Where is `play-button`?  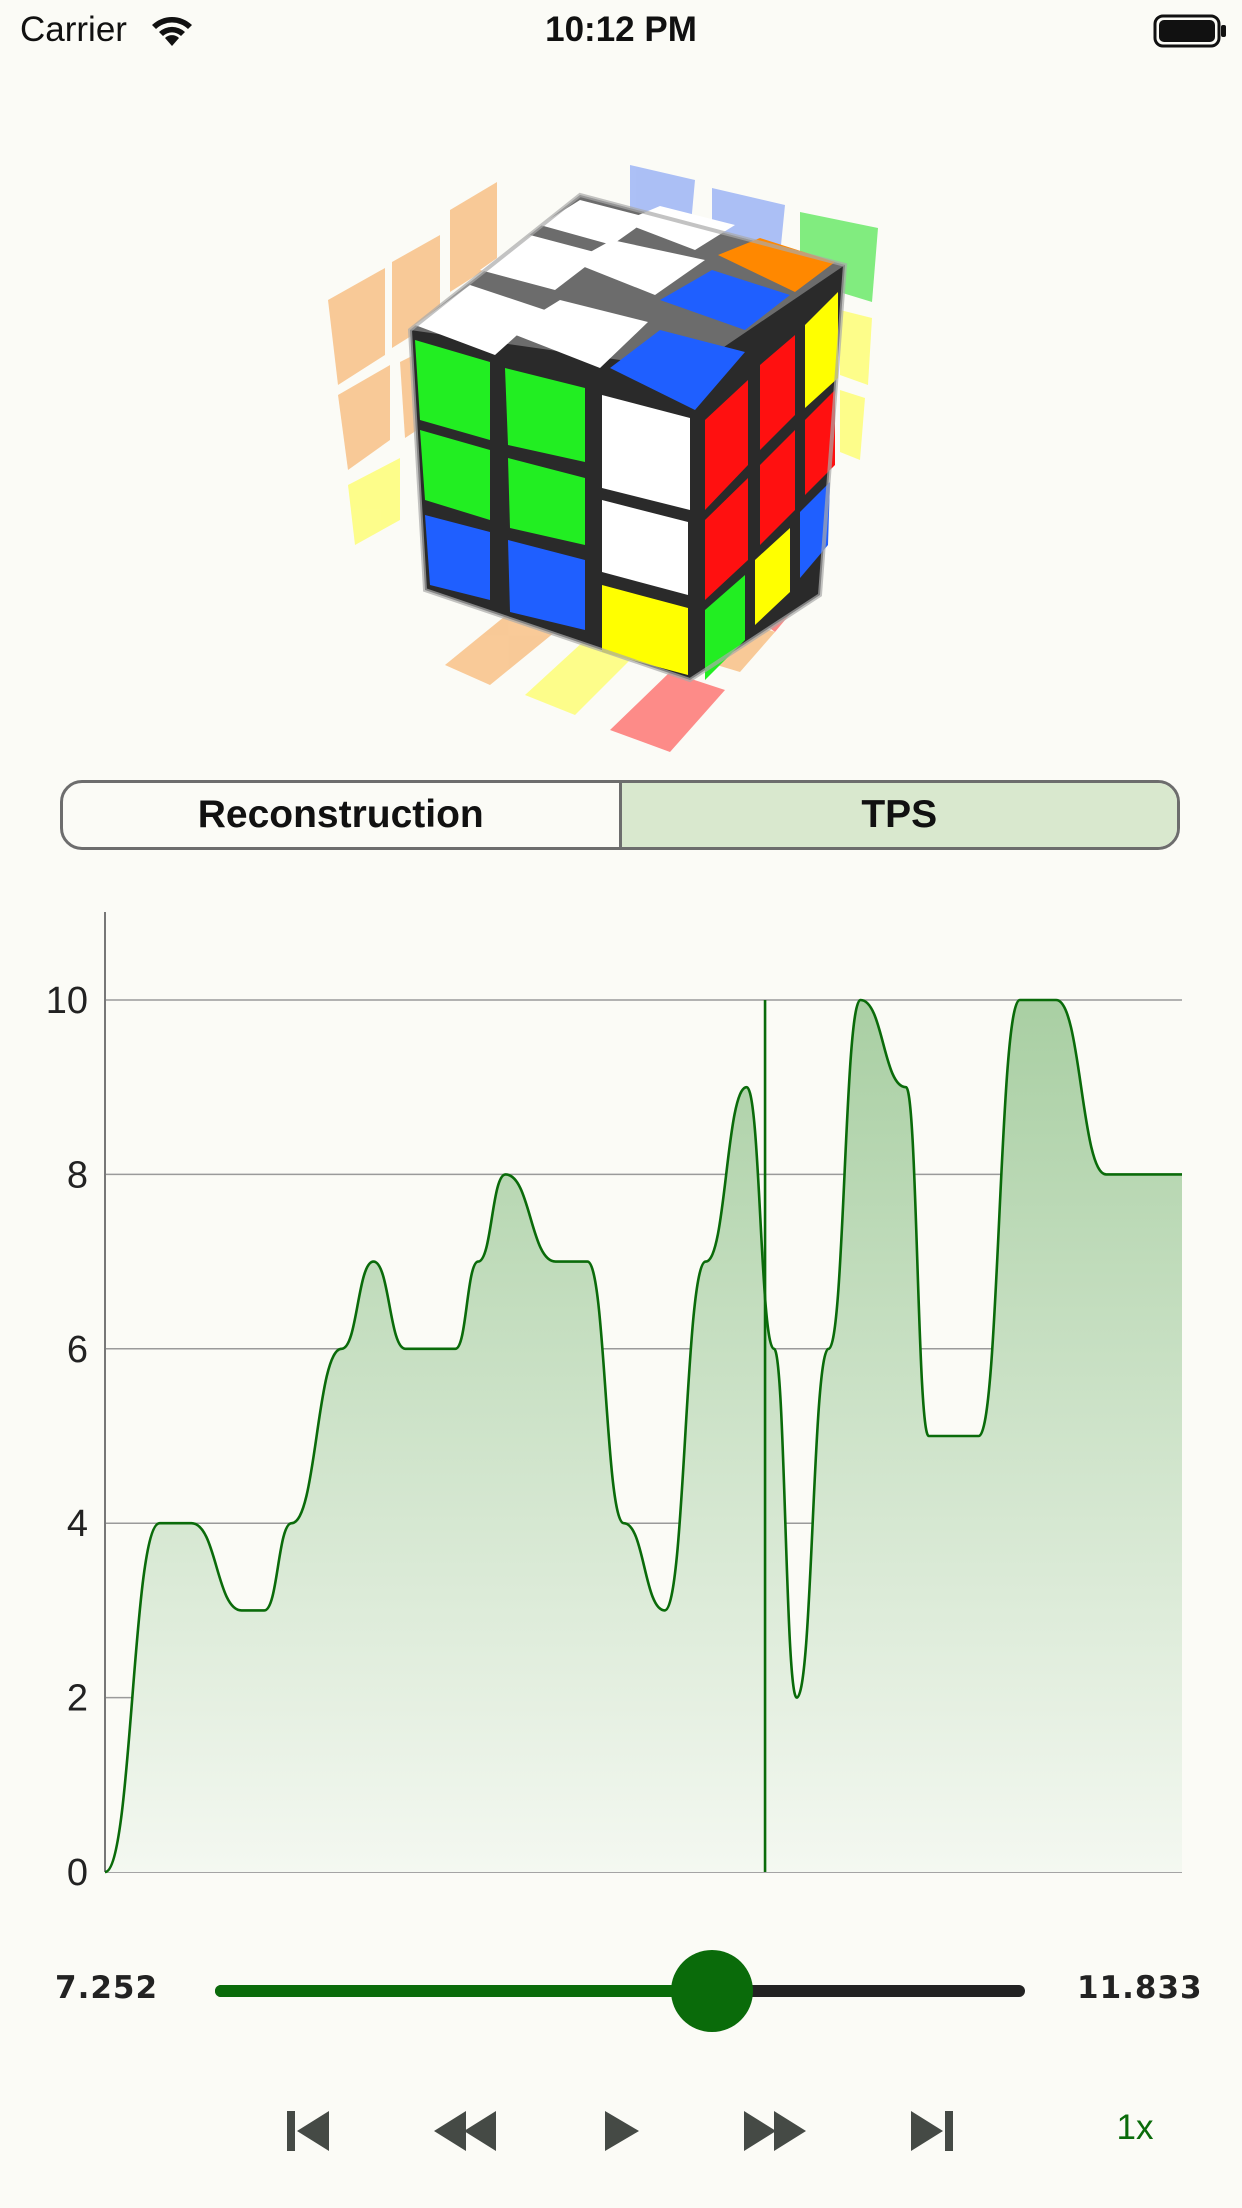 play-button is located at coordinates (622, 2131).